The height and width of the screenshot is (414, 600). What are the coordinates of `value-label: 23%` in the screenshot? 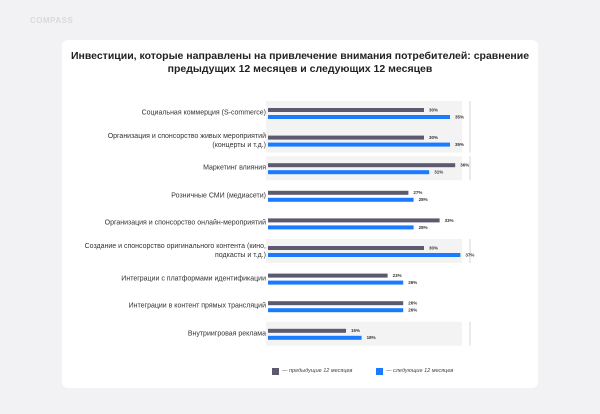 It's located at (397, 275).